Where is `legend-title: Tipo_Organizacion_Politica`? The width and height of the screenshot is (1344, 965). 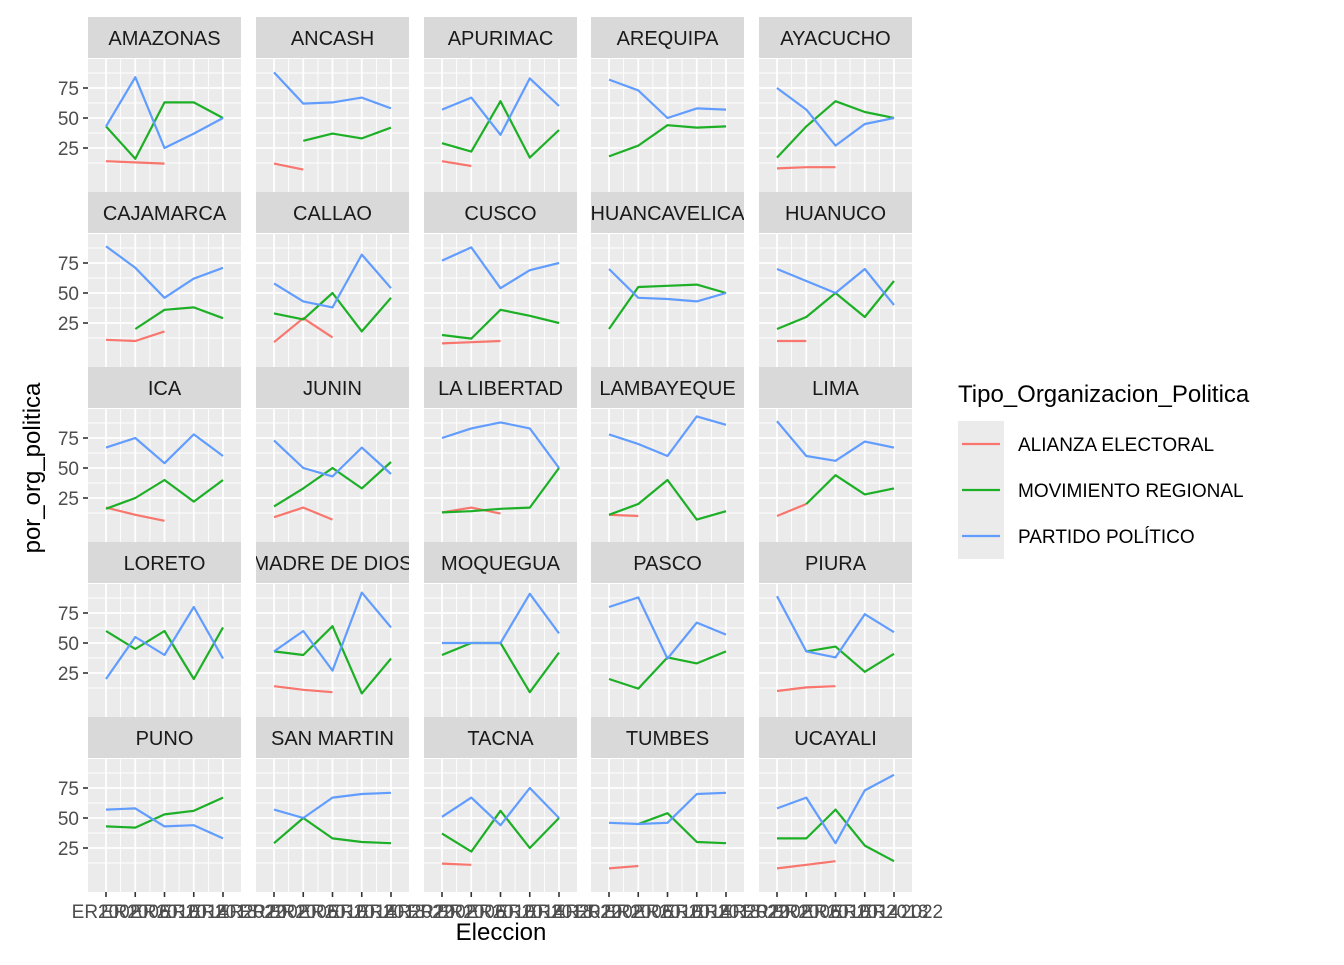 legend-title: Tipo_Organizacion_Politica is located at coordinates (1104, 394).